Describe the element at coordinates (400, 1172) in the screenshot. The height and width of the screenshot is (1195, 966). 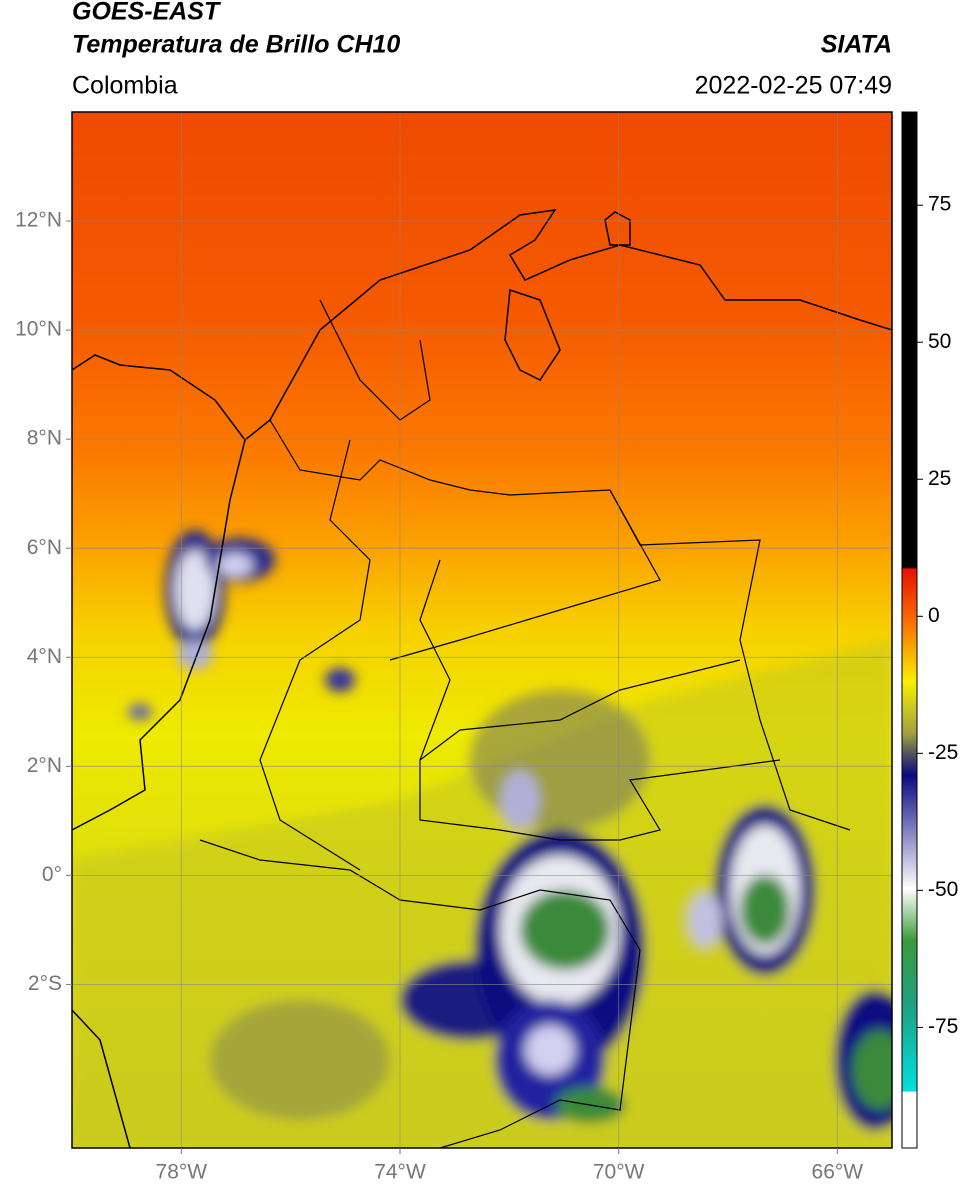
I see `x-tick-label: 74°W` at that location.